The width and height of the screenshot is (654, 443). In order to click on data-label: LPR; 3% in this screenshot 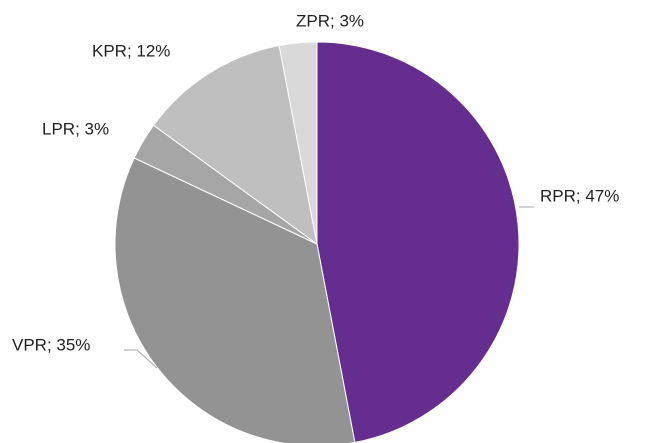, I will do `click(75, 128)`.